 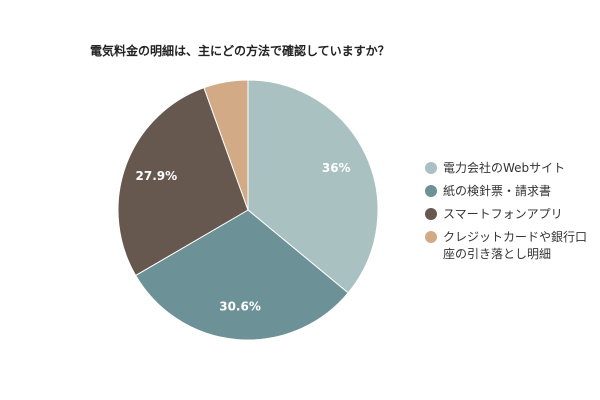 I want to click on slice-label: 27.9%, so click(x=157, y=176).